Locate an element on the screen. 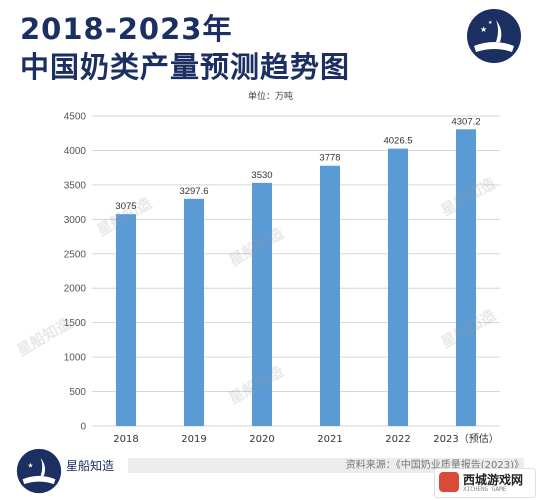 Image resolution: width=542 pixels, height=500 pixels. value-label: 3297.6 is located at coordinates (193, 191).